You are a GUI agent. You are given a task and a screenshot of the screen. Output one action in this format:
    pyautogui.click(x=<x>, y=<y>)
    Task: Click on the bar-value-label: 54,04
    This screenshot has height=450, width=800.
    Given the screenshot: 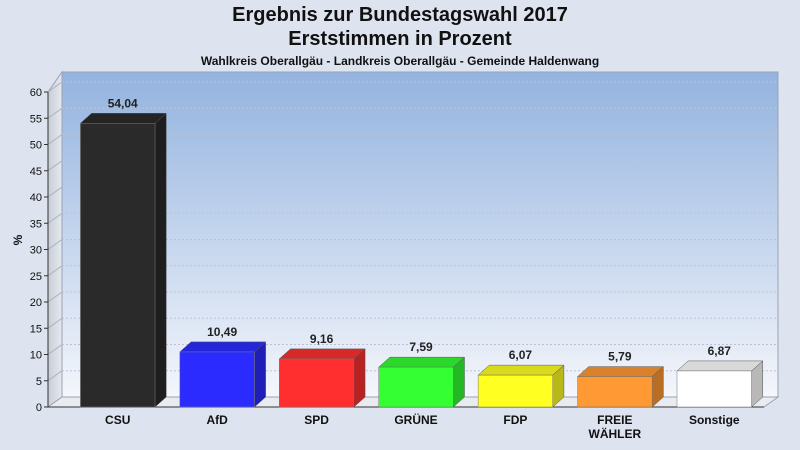 What is the action you would take?
    pyautogui.click(x=123, y=103)
    